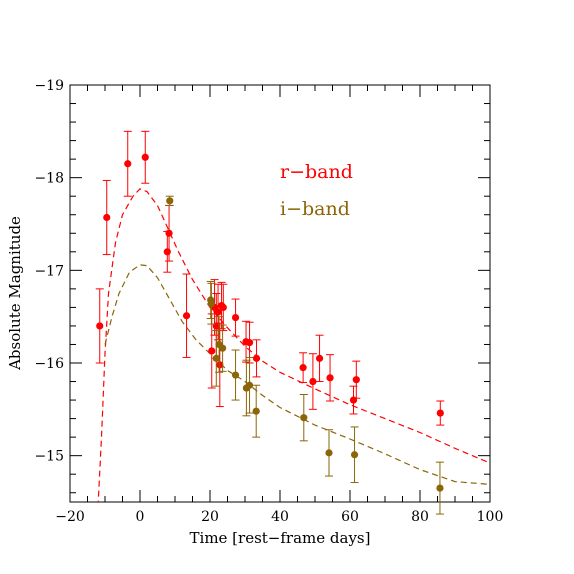  Describe the element at coordinates (49, 86) in the screenshot. I see `y-tick-label: −19` at that location.